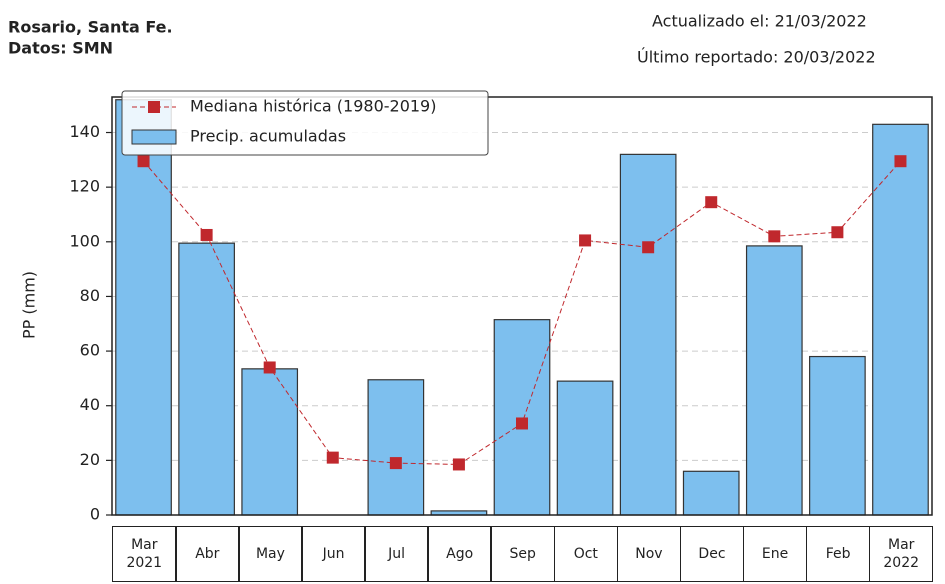 This screenshot has width=945, height=584. What do you see at coordinates (207, 554) in the screenshot?
I see `x-tick-label: Abr` at bounding box center [207, 554].